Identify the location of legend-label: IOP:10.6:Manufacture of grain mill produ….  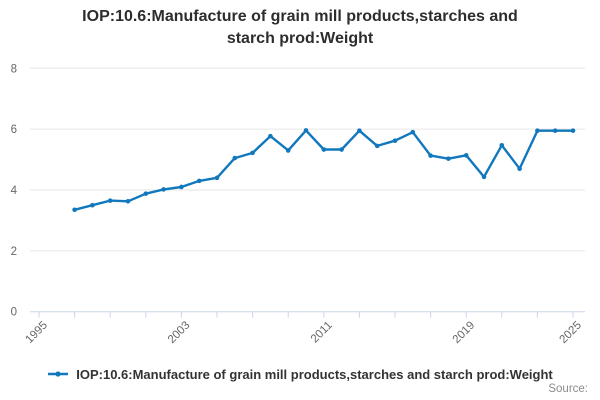
(314, 374).